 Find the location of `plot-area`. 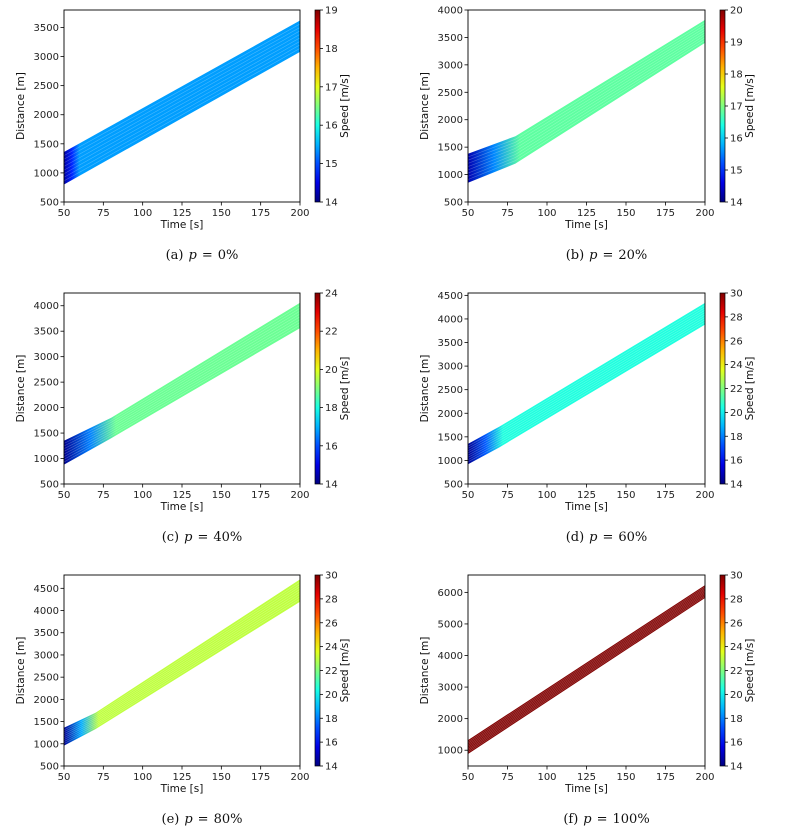

plot-area is located at coordinates (586, 101).